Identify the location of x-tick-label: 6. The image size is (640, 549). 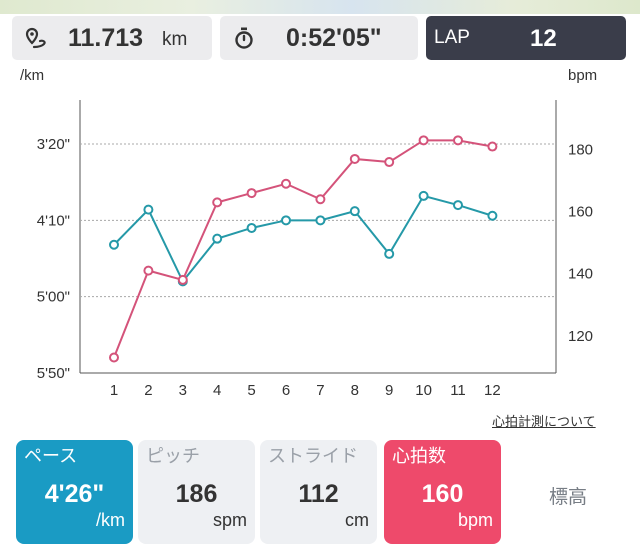
(286, 390).